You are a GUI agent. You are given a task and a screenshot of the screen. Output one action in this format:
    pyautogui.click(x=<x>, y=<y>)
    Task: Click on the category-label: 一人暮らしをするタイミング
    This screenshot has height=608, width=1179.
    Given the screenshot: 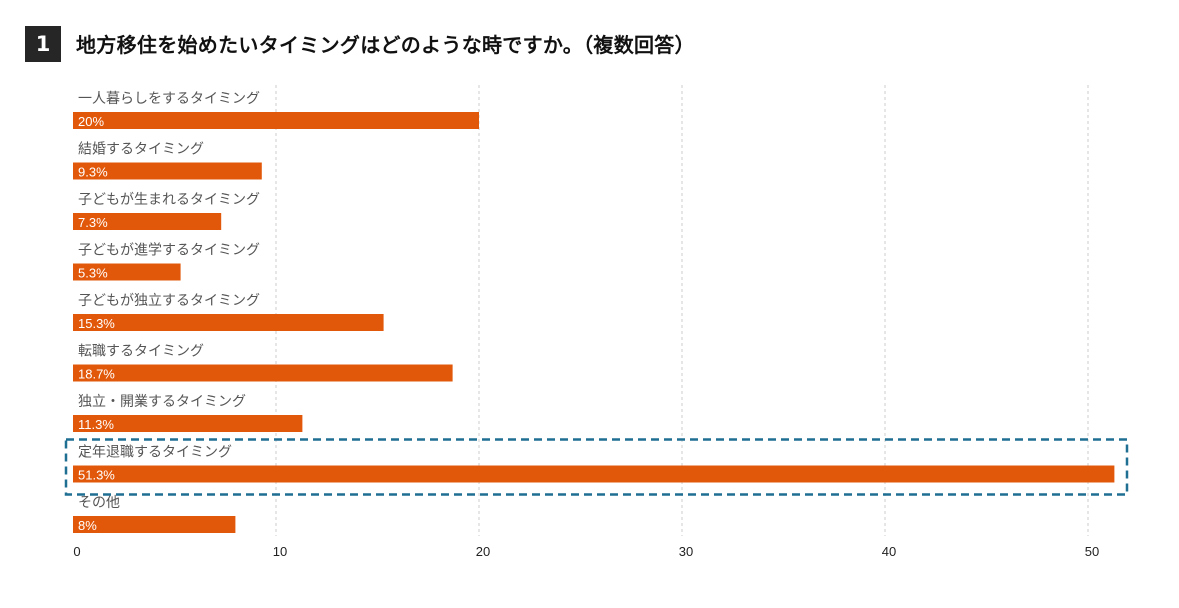 What is the action you would take?
    pyautogui.click(x=169, y=99)
    